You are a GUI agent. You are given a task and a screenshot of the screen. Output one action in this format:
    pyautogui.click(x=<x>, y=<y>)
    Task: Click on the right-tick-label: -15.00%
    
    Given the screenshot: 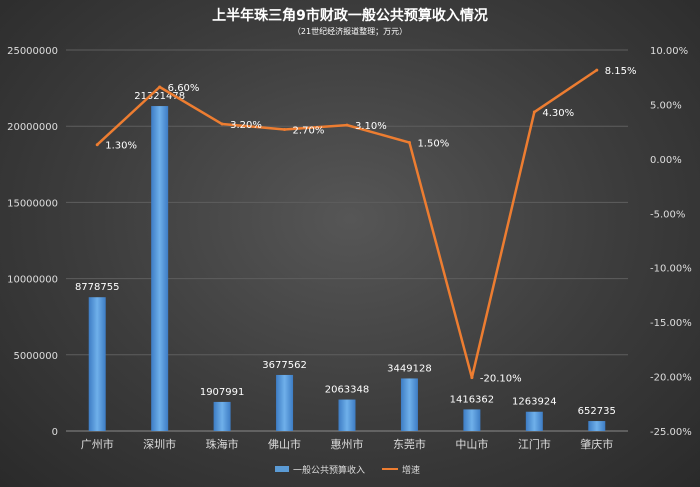 What is the action you would take?
    pyautogui.click(x=671, y=323)
    